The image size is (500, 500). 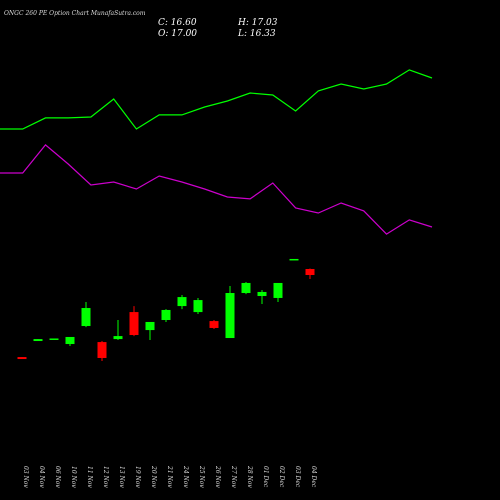 I want to click on x-tick-label: 06 Nov, so click(x=57, y=477).